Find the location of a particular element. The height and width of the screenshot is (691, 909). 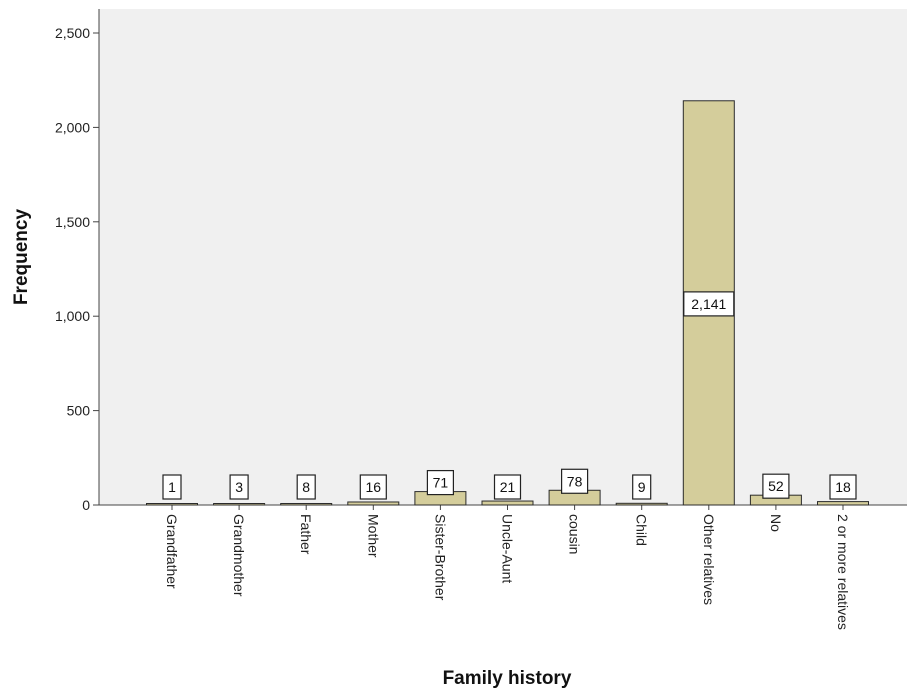

data-label: 2,141 is located at coordinates (709, 304).